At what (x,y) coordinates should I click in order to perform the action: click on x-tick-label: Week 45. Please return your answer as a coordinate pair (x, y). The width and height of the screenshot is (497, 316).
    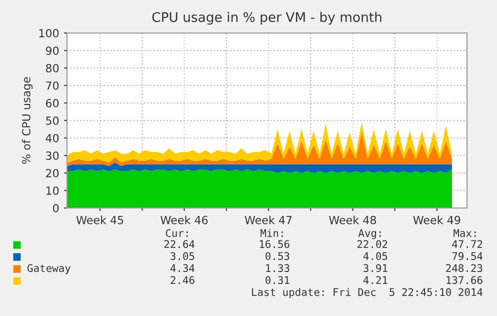
    Looking at the image, I should click on (100, 220).